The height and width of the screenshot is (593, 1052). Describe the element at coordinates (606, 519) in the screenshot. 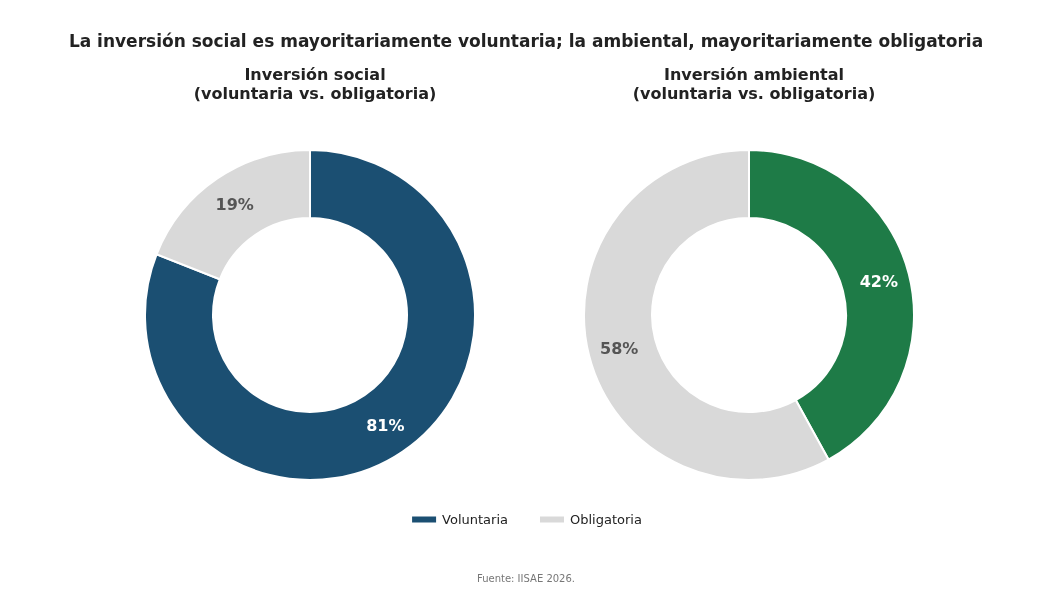

I see `legend-label: Obligatoria` at that location.